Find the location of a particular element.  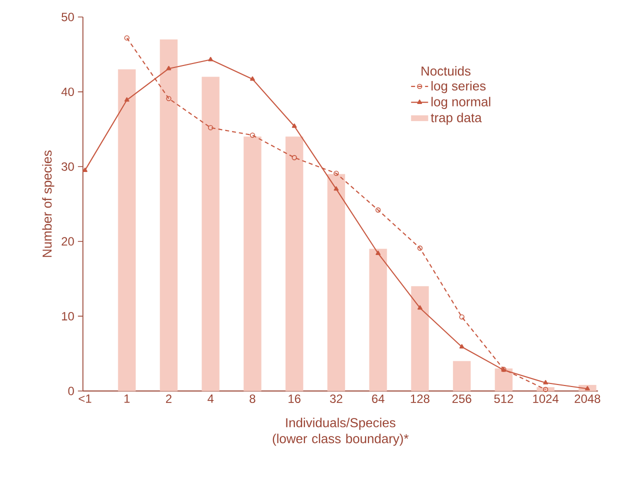

y-axis-title: Number of species is located at coordinates (48, 203).